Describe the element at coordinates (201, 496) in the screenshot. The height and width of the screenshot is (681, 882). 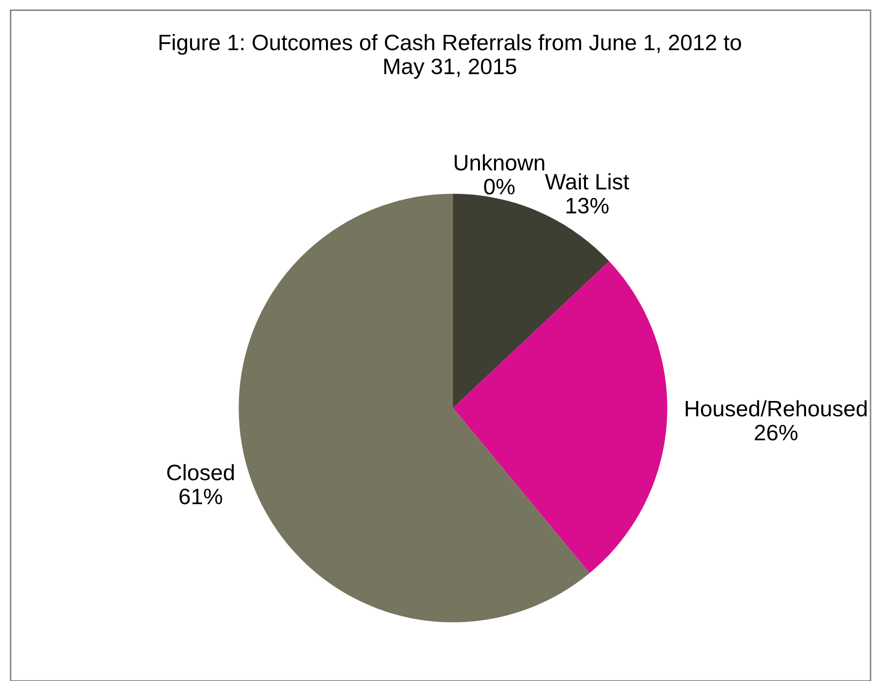
I see `data-label: 61%` at that location.